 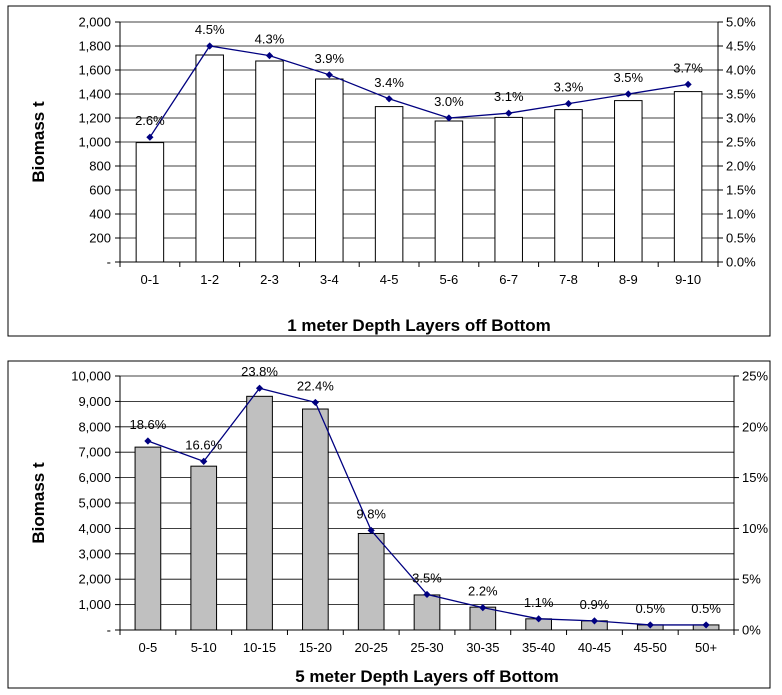 What do you see at coordinates (94, 142) in the screenshot?
I see `y-tick-label: 1,000` at bounding box center [94, 142].